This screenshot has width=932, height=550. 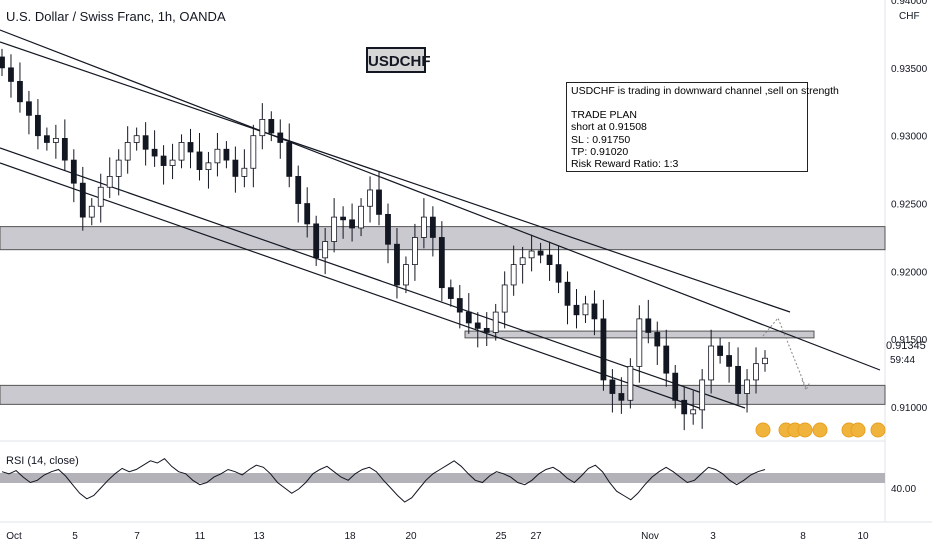 I want to click on note-tp: TP: 0.91020, so click(x=600, y=151).